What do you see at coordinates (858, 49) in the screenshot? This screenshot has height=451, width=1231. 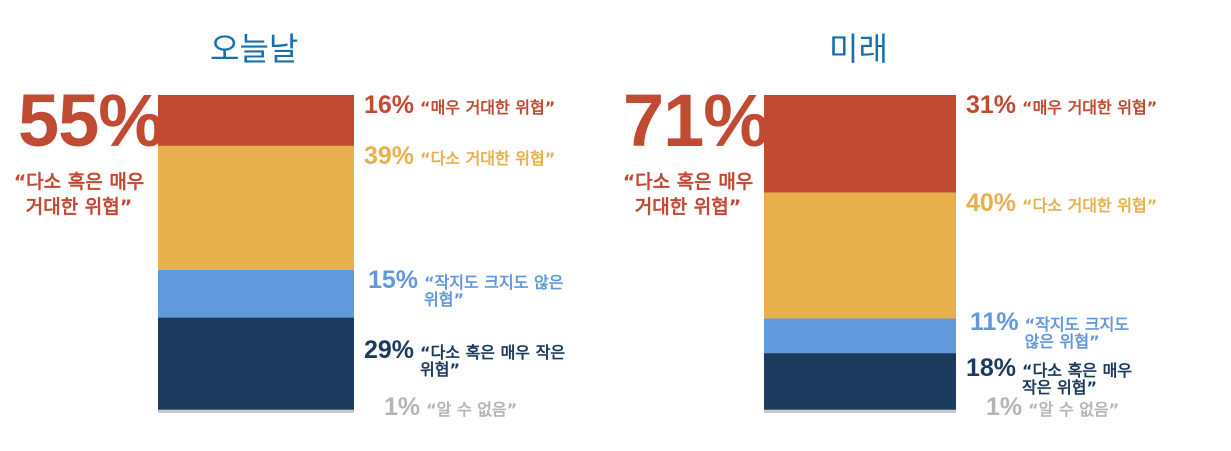 I see `chart-title: 미래` at bounding box center [858, 49].